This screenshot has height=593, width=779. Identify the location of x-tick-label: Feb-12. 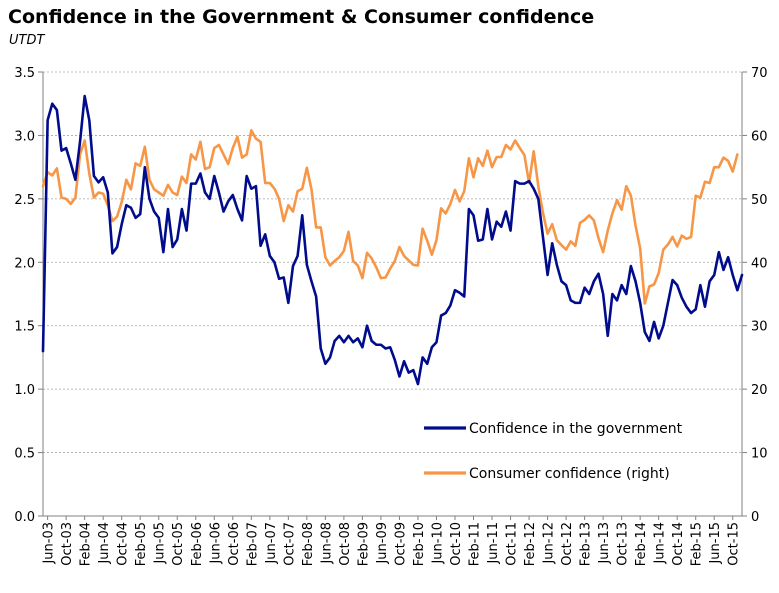
(530, 544).